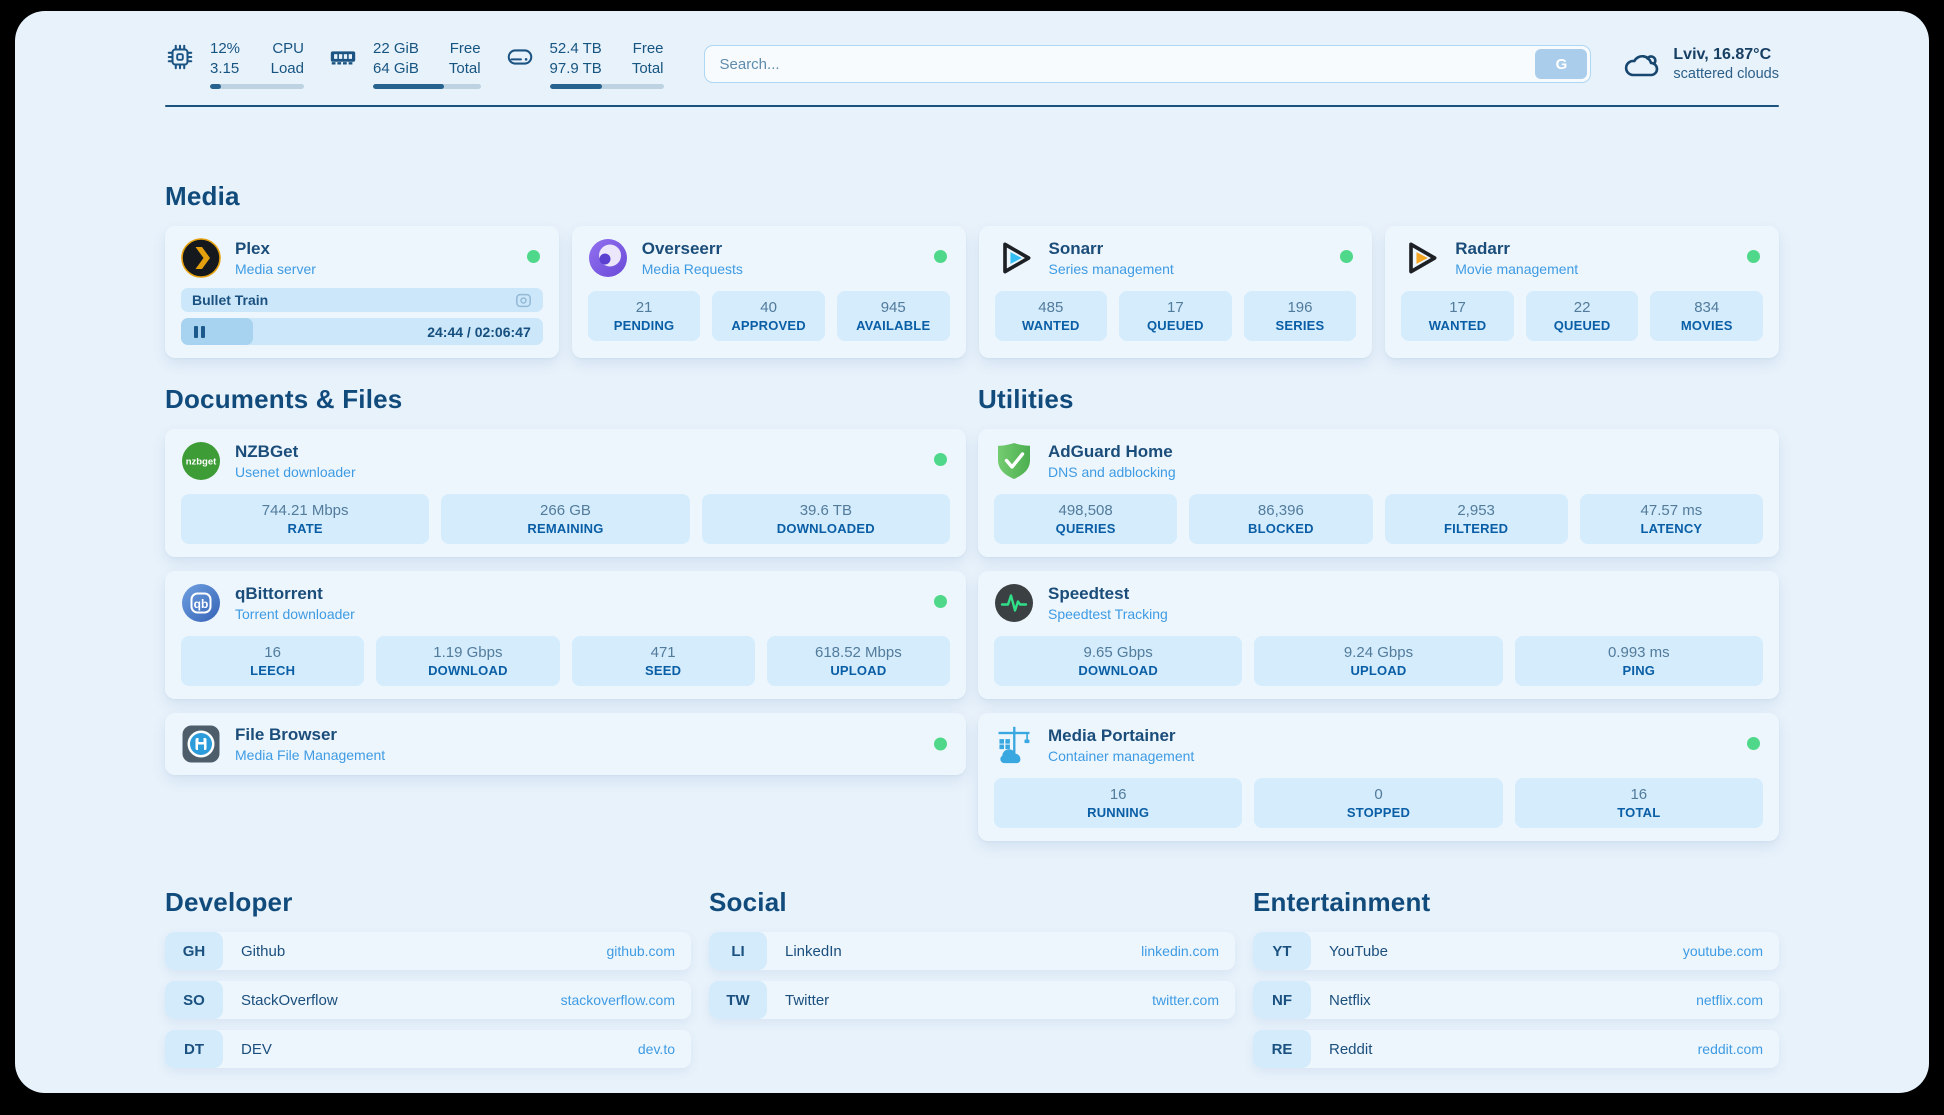  What do you see at coordinates (858, 661) in the screenshot?
I see `stat-tile: 618.52 Mbps UPLOAD` at bounding box center [858, 661].